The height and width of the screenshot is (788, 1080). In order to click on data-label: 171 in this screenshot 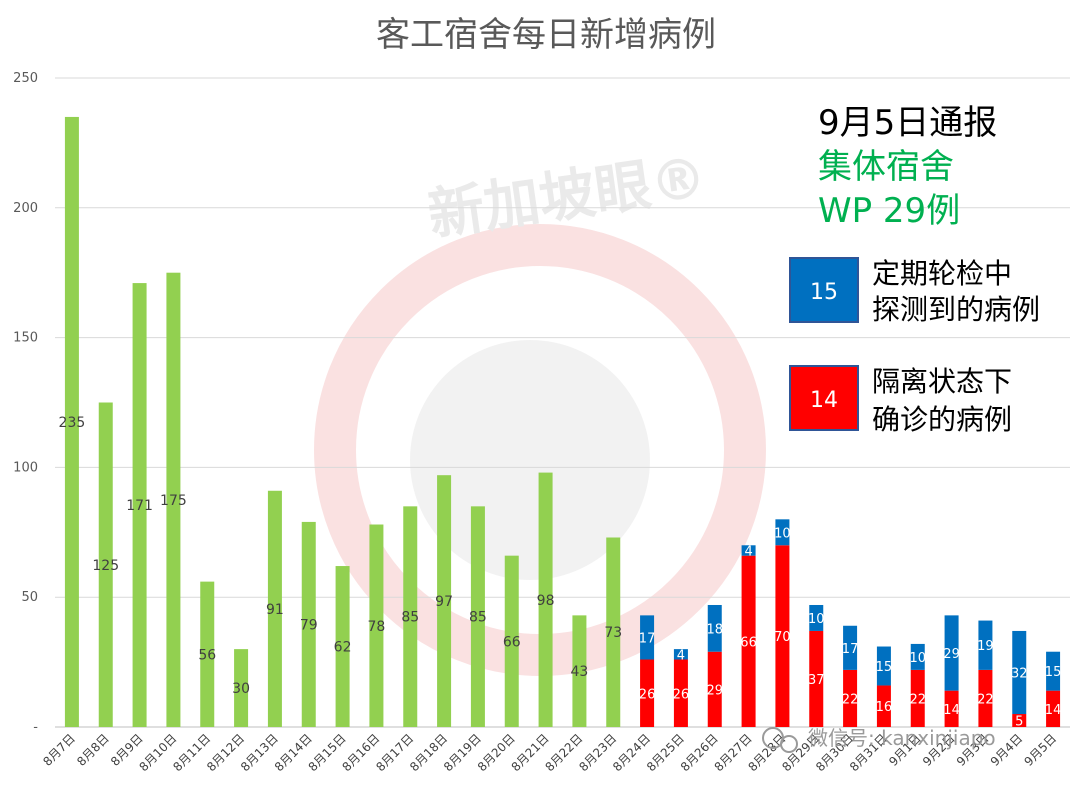, I will do `click(139, 506)`.